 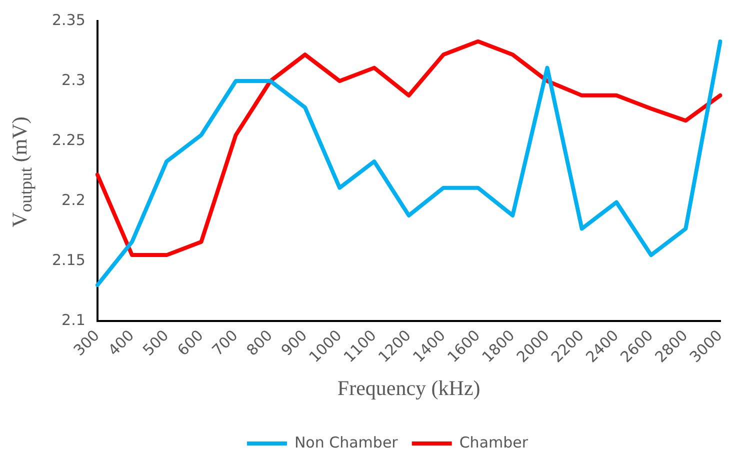 What do you see at coordinates (408, 388) in the screenshot?
I see `x-axis-title: Frequency (kHz)` at bounding box center [408, 388].